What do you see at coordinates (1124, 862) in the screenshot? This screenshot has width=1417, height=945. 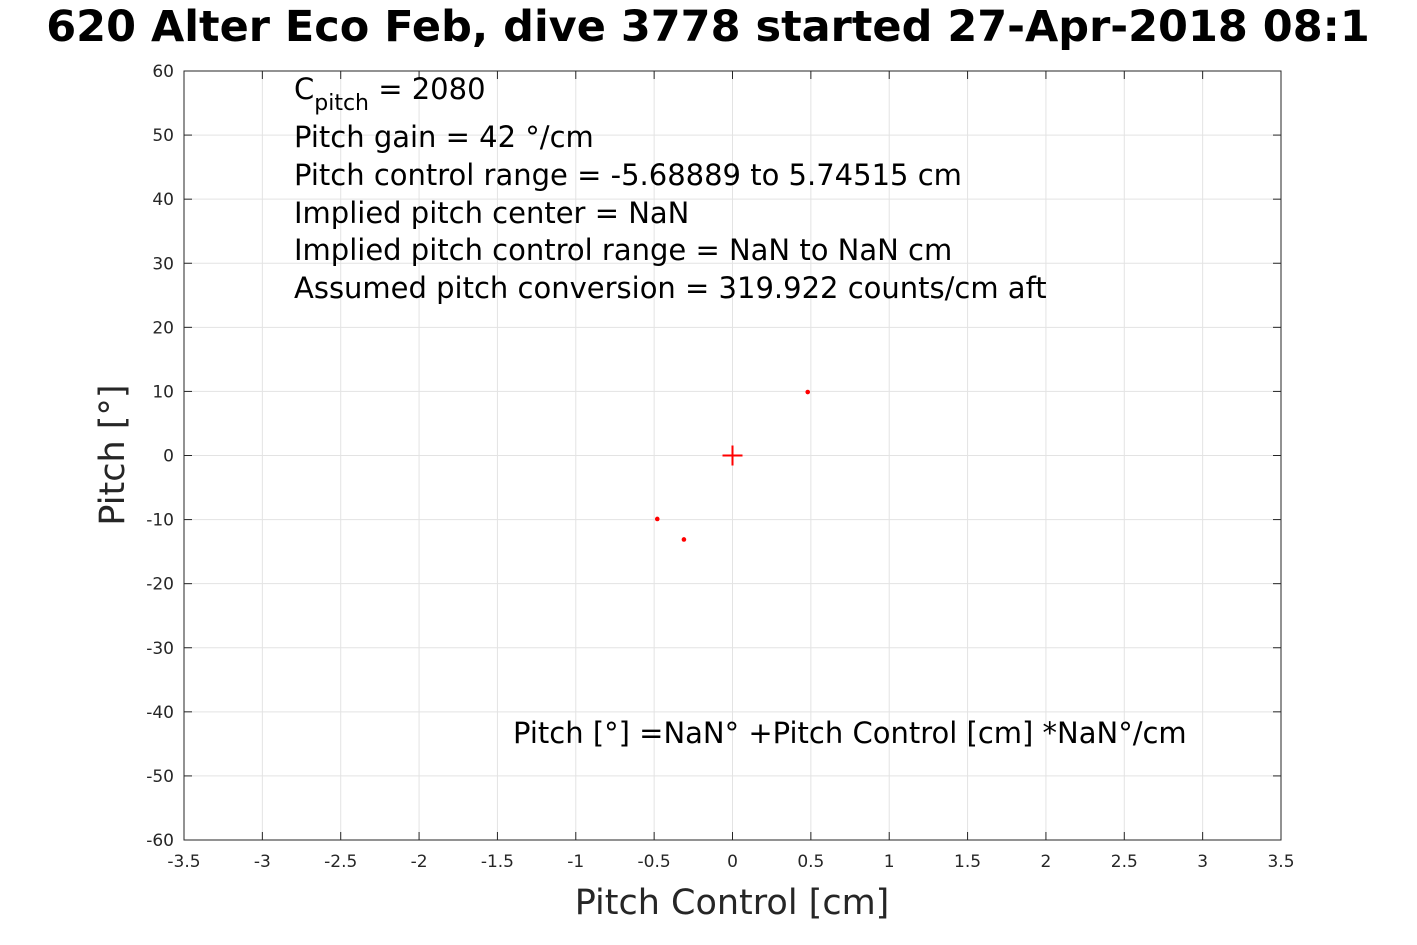 I see `x-tick-label: 2.5` at bounding box center [1124, 862].